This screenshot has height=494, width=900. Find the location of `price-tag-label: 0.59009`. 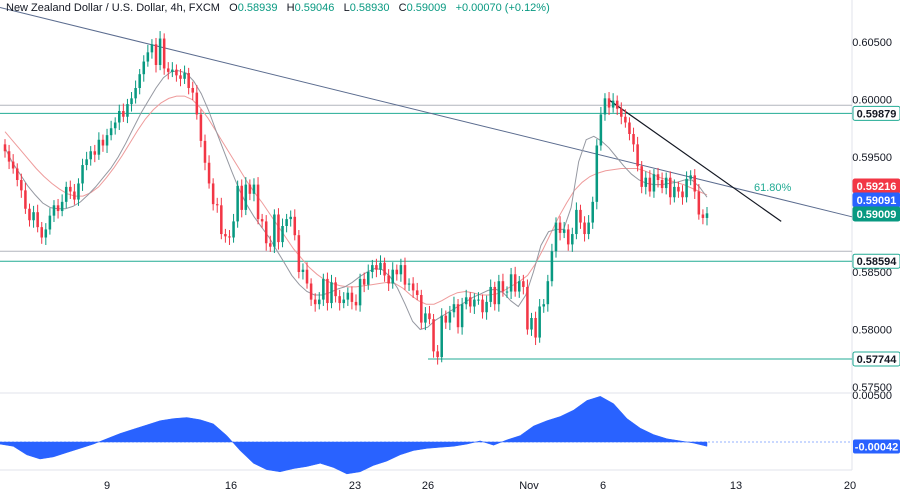

price-tag-label: 0.59009 is located at coordinates (877, 215).